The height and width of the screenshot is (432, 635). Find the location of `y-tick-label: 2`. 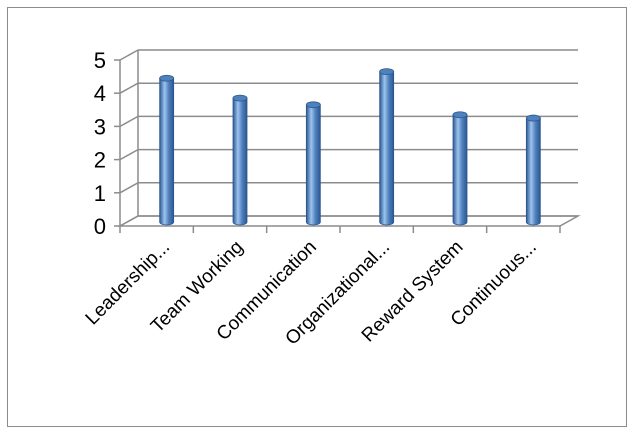

y-tick-label: 2 is located at coordinates (100, 160).